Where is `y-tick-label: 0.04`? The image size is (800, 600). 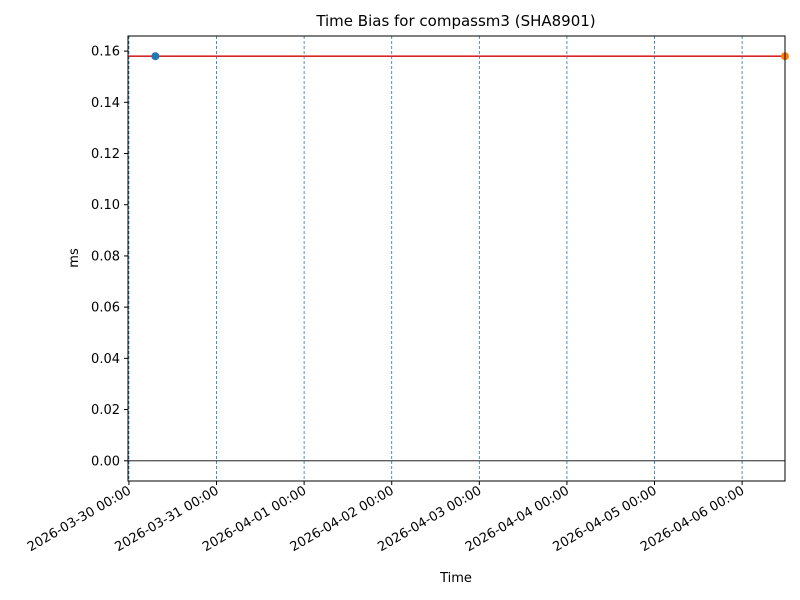 y-tick-label: 0.04 is located at coordinates (105, 359).